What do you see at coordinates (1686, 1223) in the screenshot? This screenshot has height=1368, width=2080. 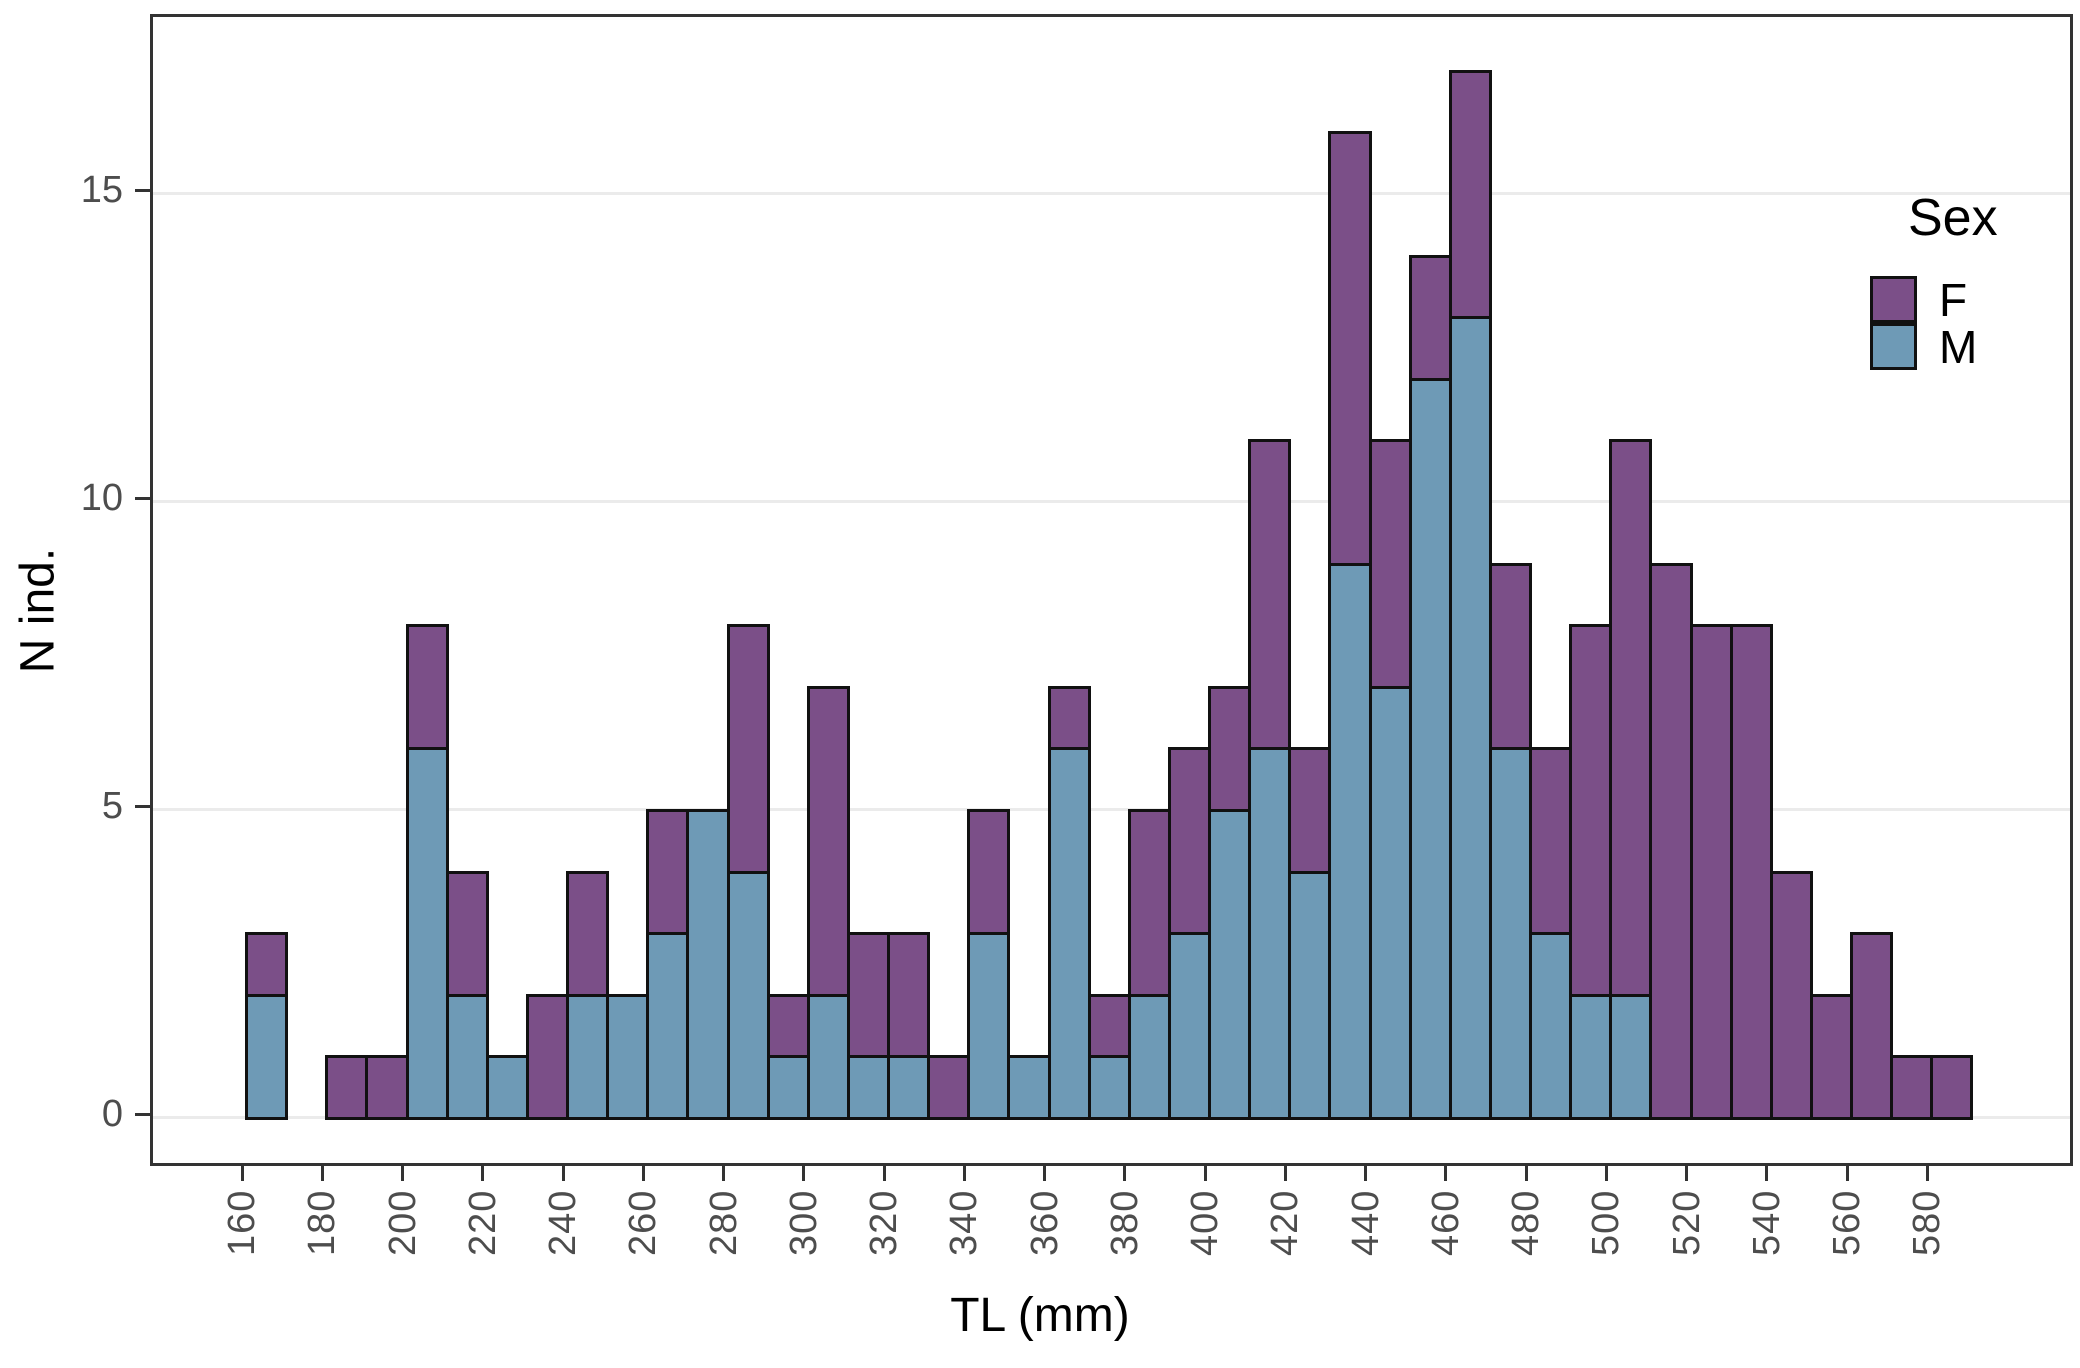 I see `x-tick-label-520: 520` at bounding box center [1686, 1223].